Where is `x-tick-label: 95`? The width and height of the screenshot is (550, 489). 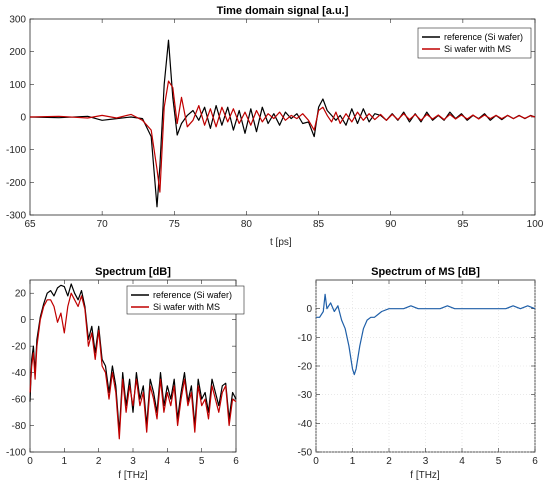
x-tick-label: 95 is located at coordinates (463, 224).